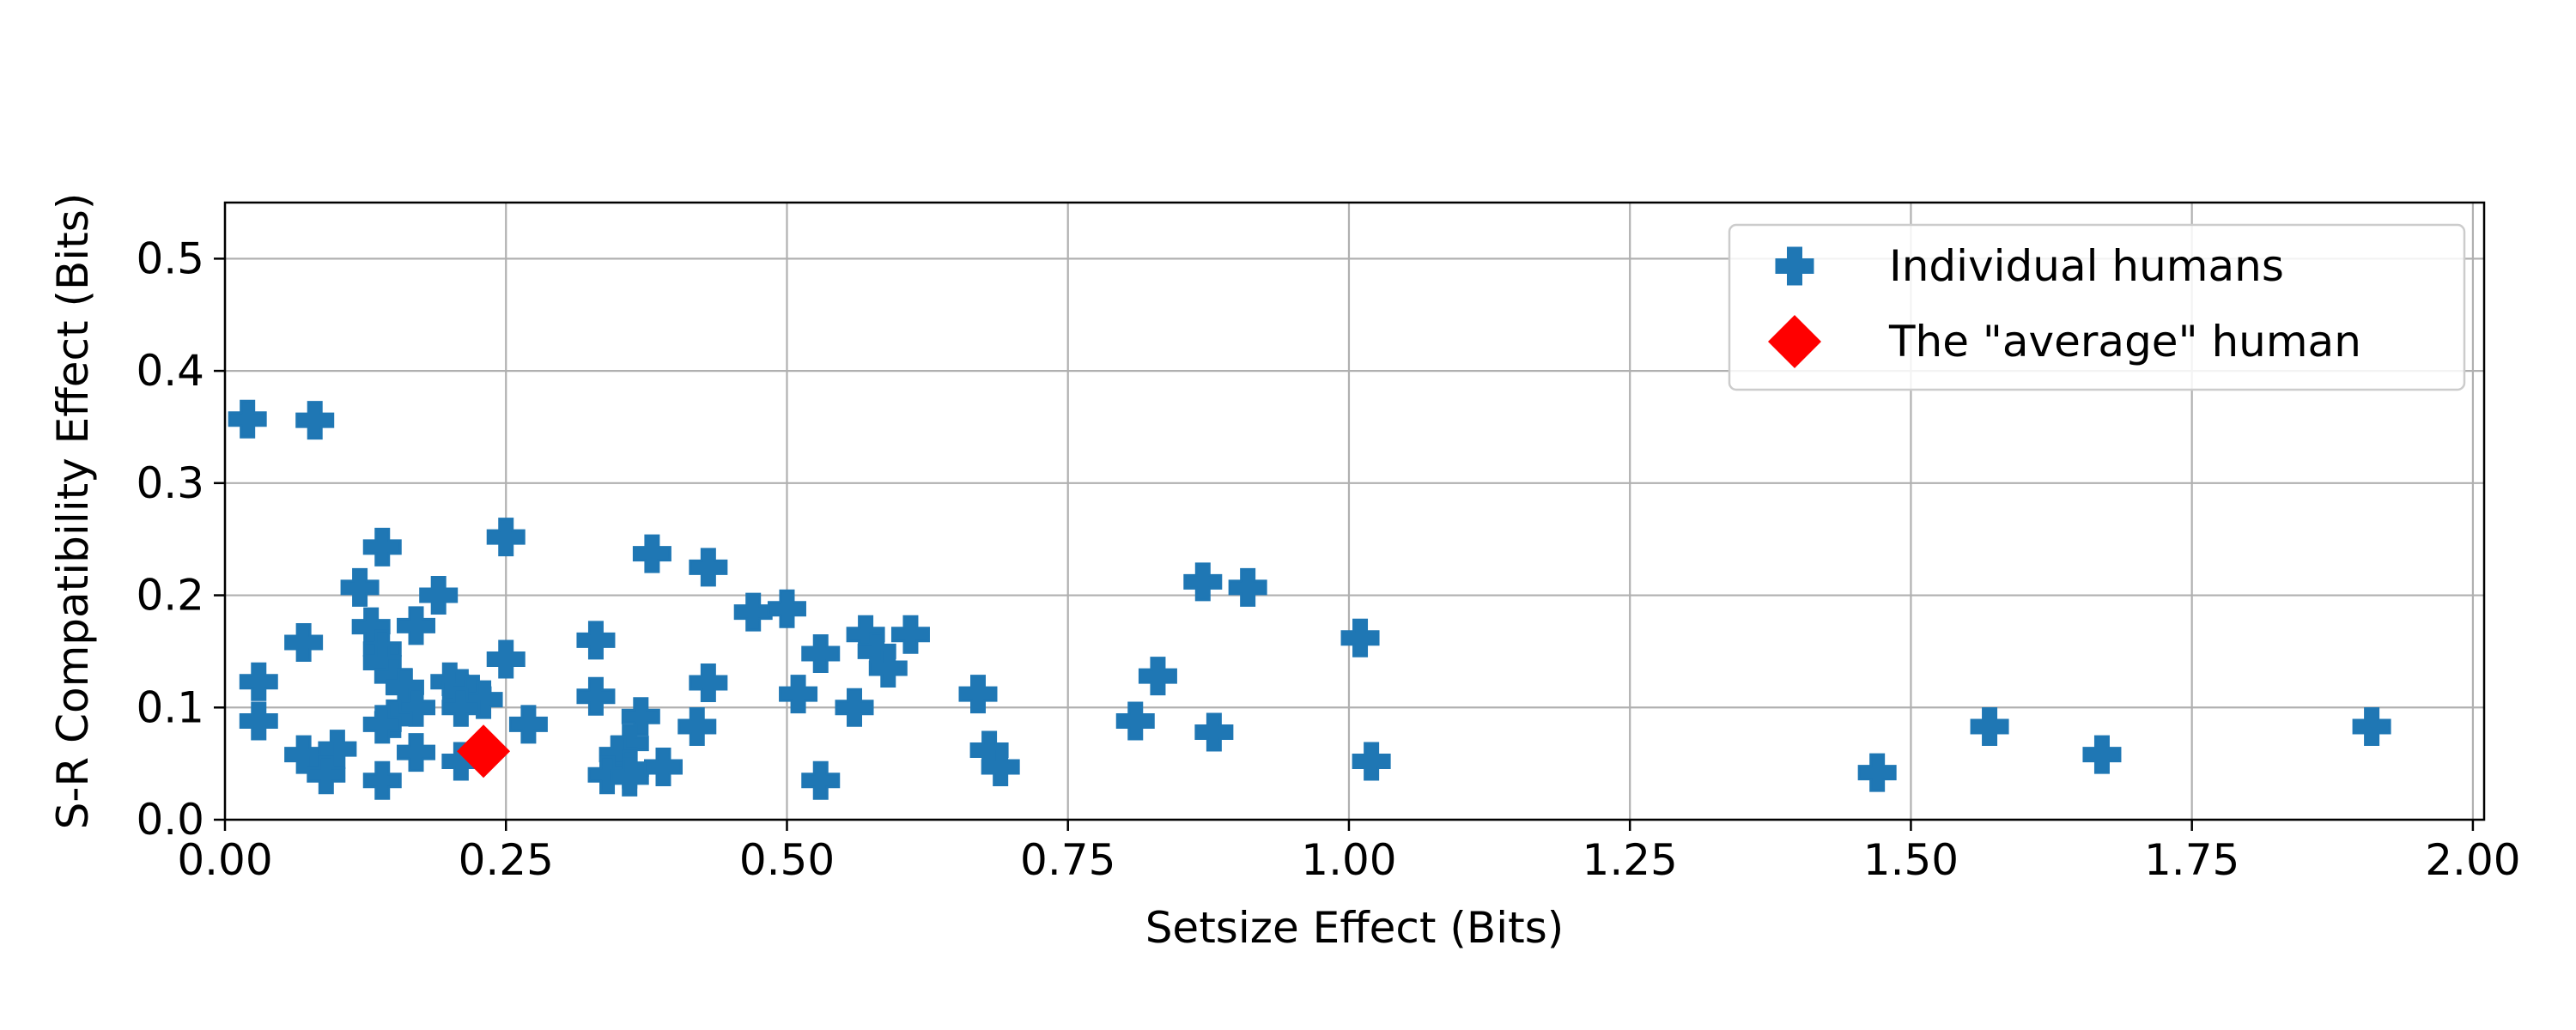 This screenshot has height=1030, width=2576. What do you see at coordinates (2124, 342) in the screenshot?
I see `legend-label-average-human: The "average" human` at bounding box center [2124, 342].